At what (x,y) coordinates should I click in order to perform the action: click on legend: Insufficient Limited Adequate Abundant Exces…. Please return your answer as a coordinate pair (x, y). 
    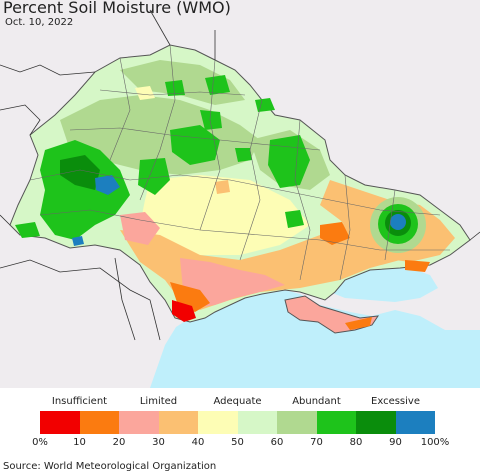
    Looking at the image, I should click on (240, 420).